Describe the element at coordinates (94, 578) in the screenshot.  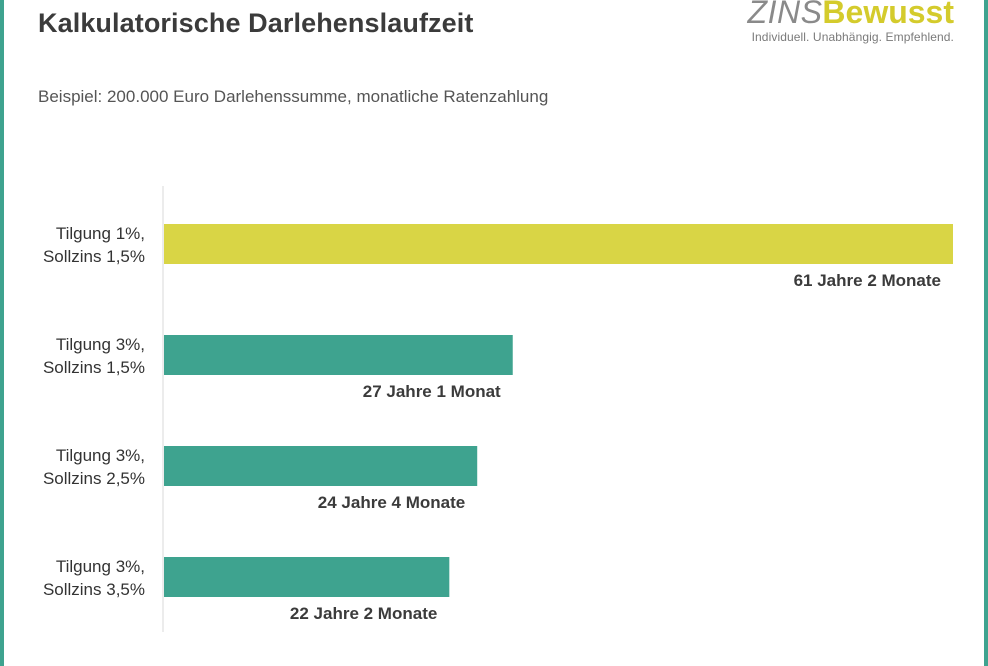
I see `category-label-4: Tilgung 3%, Sollzins 3,5%` at that location.